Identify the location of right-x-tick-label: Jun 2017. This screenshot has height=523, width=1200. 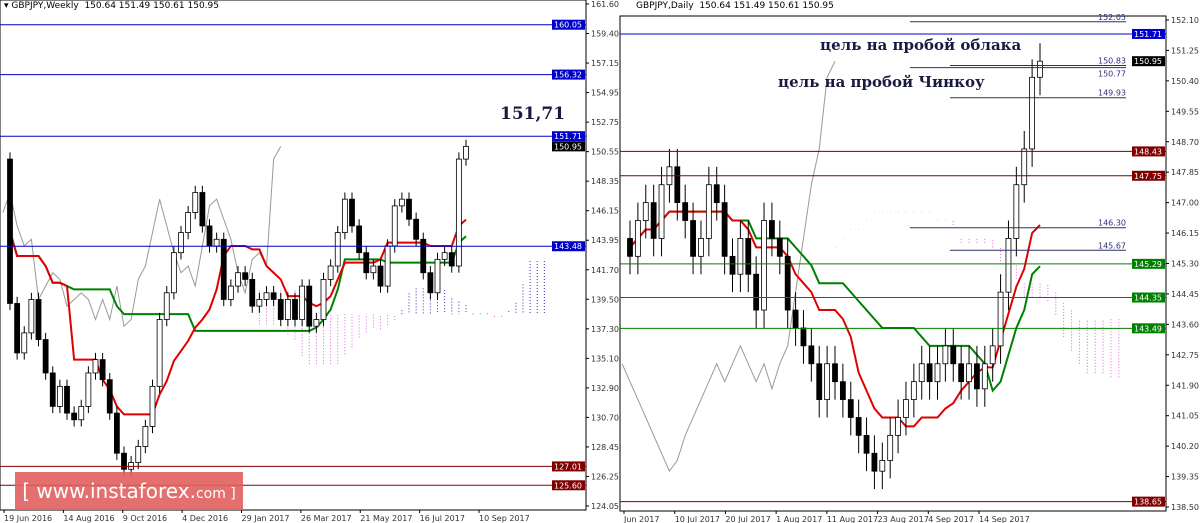
(641, 519).